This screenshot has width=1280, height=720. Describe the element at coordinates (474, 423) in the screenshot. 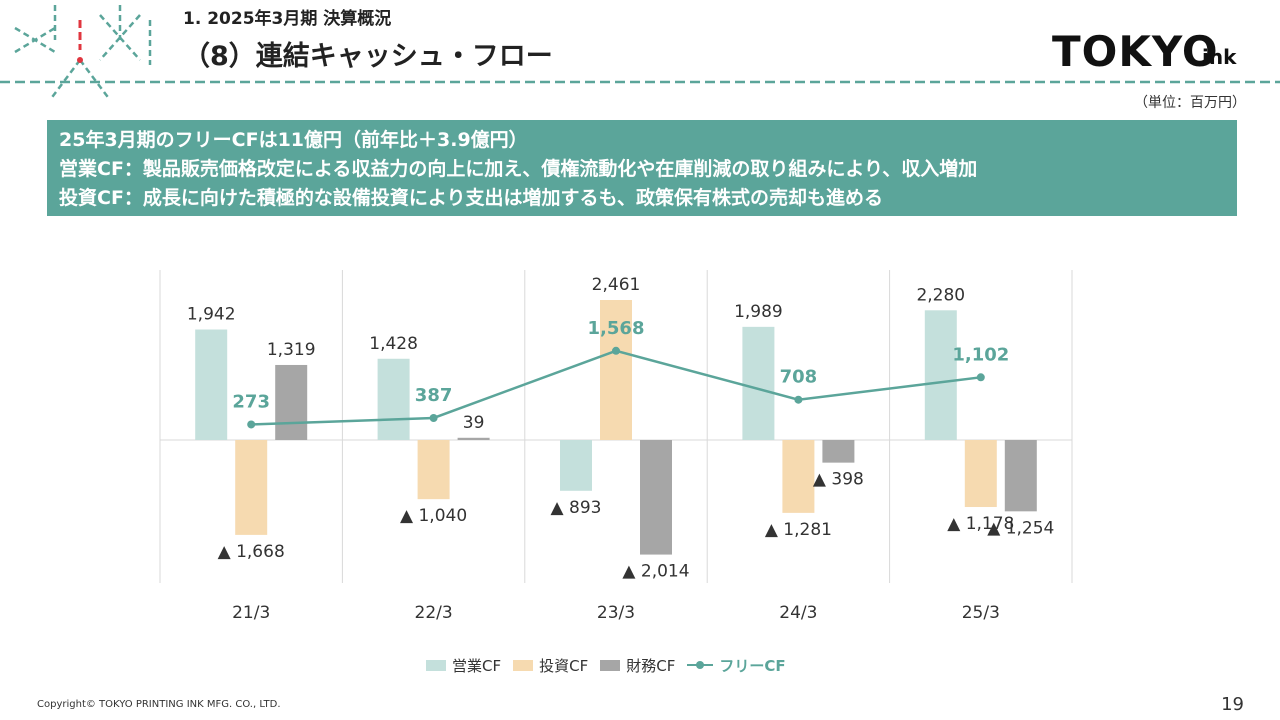

I see `financing-cf-label: 39` at that location.